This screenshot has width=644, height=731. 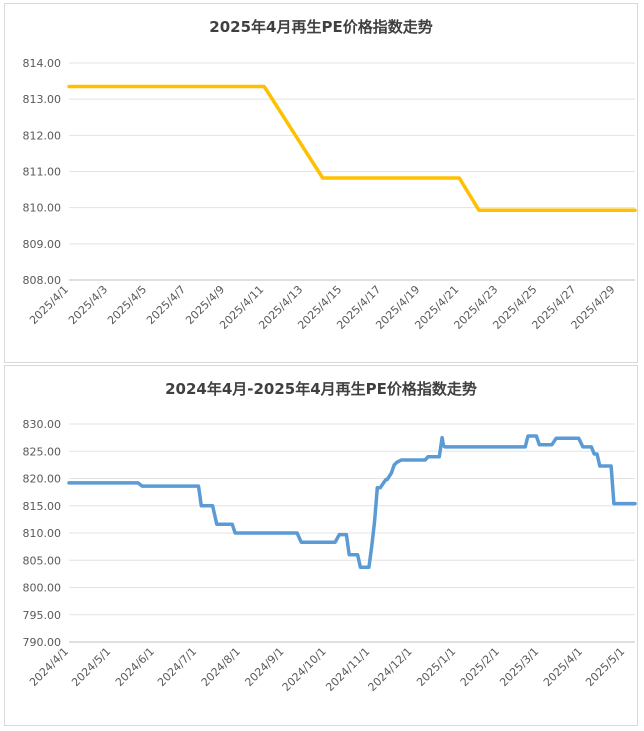 I want to click on y-tick-label-2-0: 790.00, so click(x=42, y=642).